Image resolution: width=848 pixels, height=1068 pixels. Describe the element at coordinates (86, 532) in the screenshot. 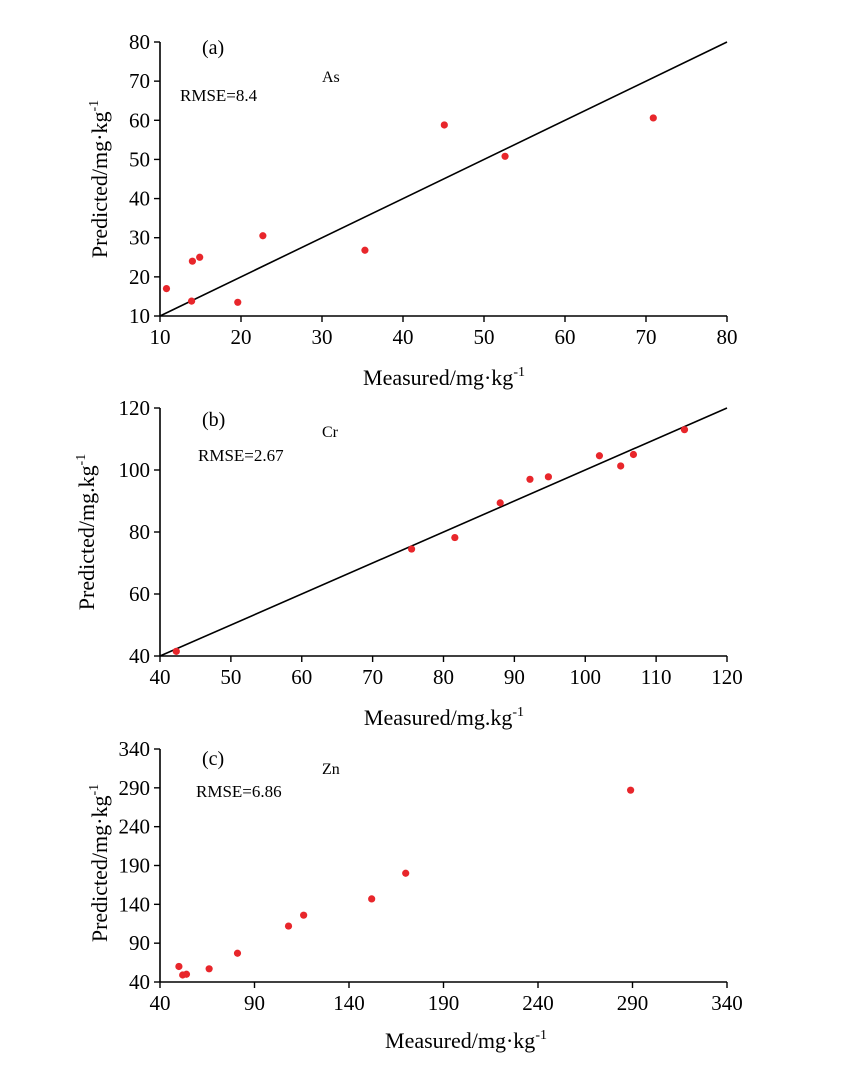

I see `panel-b-ylabel: Predicted/mg.kg-1` at that location.